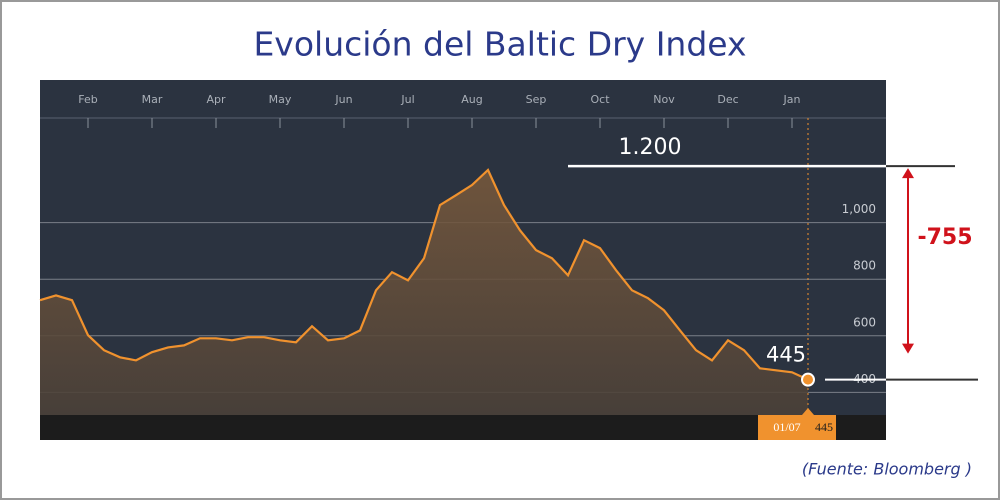 The height and width of the screenshot is (504, 1000). I want to click on y-tick-label: 600, so click(864, 322).